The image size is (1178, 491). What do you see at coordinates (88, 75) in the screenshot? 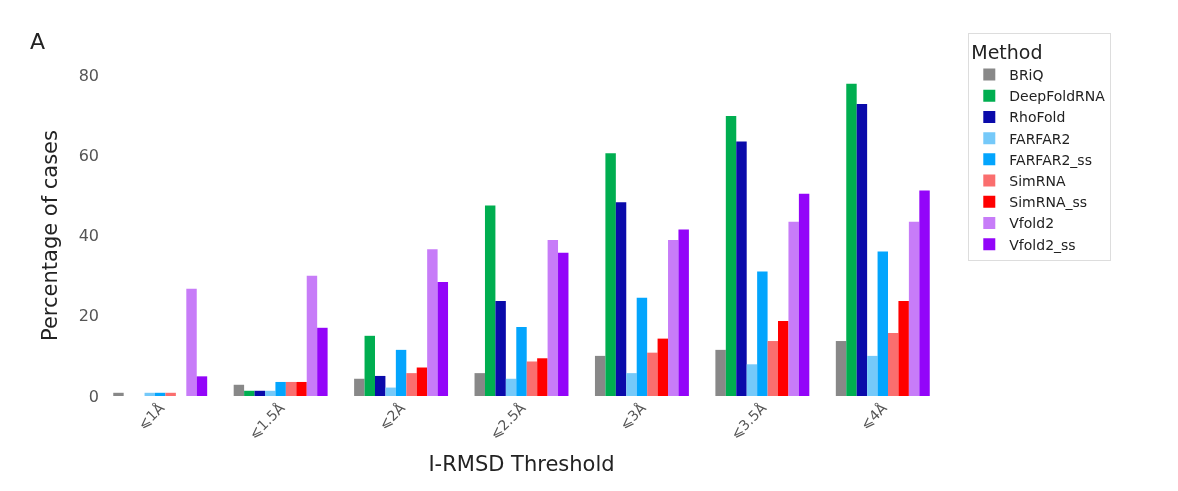
I see `y-tick-label: 80` at bounding box center [88, 75].